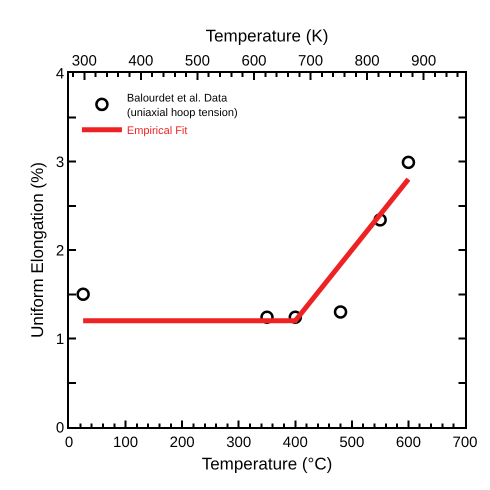  I want to click on y-tick-label: 2, so click(60, 251).